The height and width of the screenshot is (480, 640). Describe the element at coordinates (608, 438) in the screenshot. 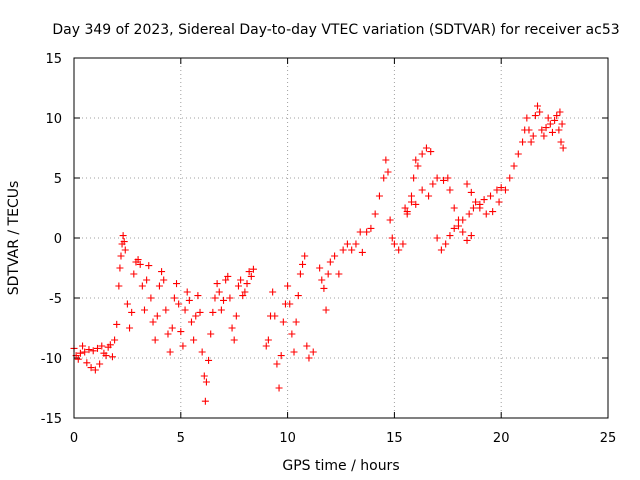

I see `x-tick-label: 25` at that location.